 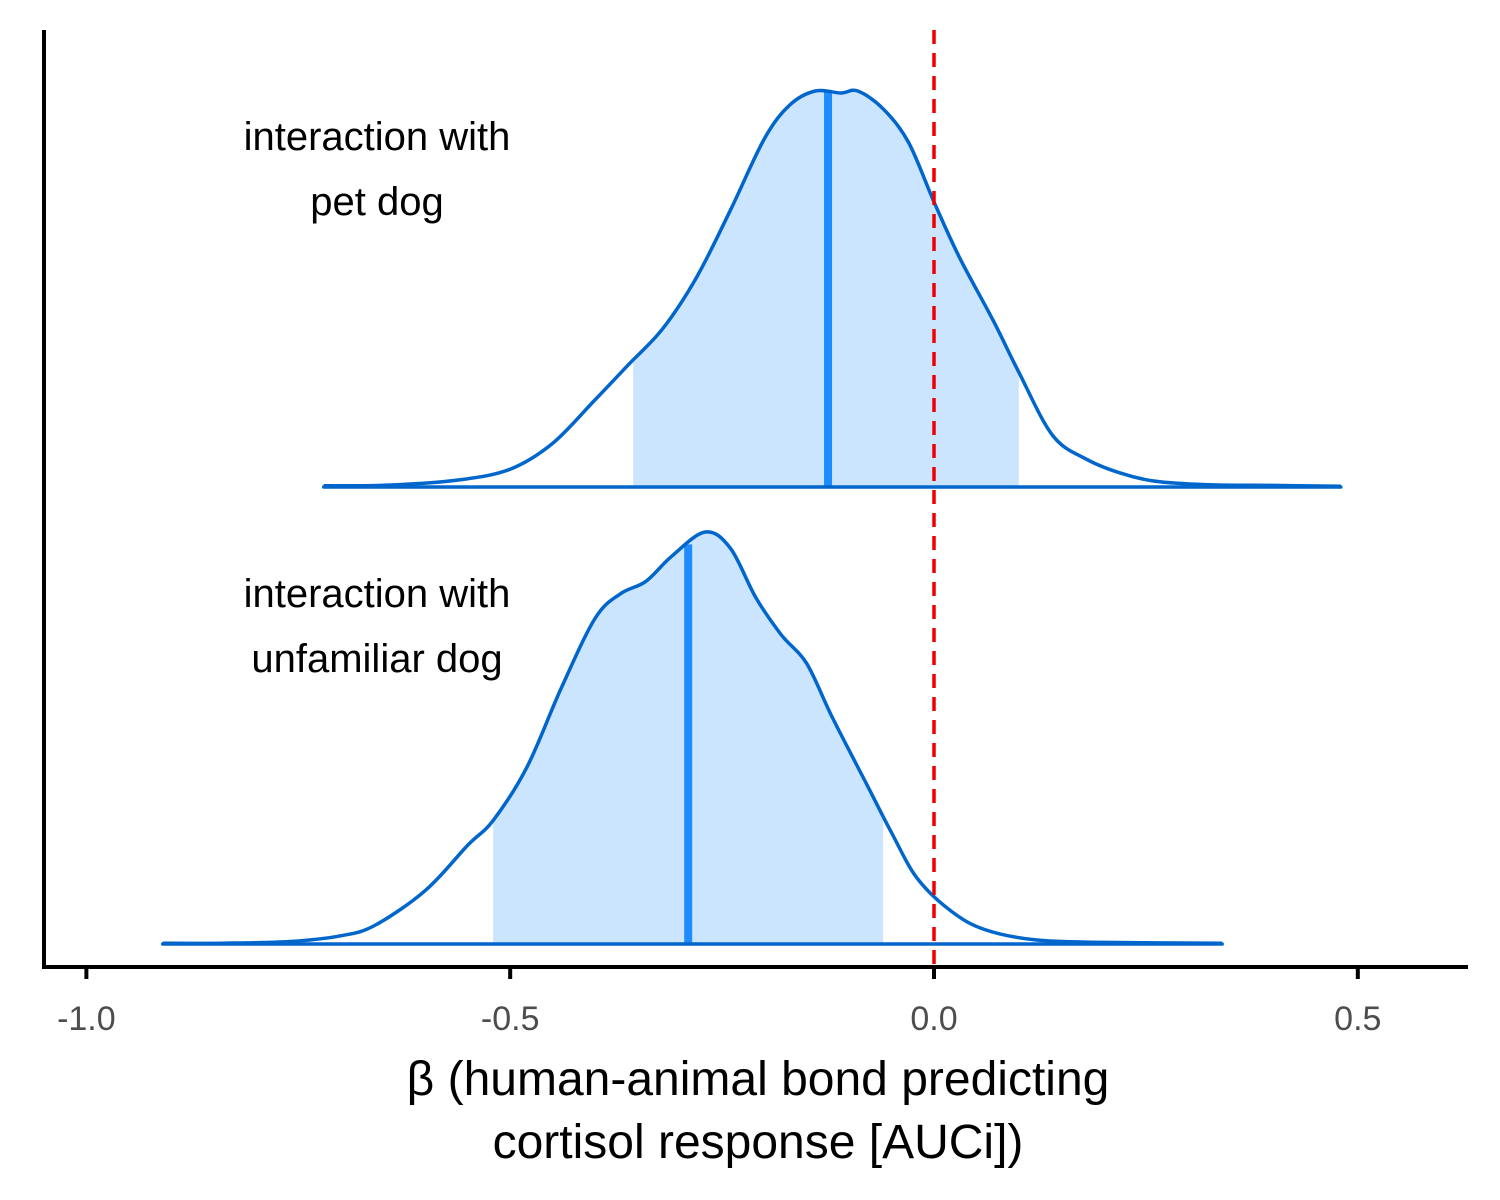 What do you see at coordinates (86, 1019) in the screenshot?
I see `x-tick-label: -1.0` at bounding box center [86, 1019].